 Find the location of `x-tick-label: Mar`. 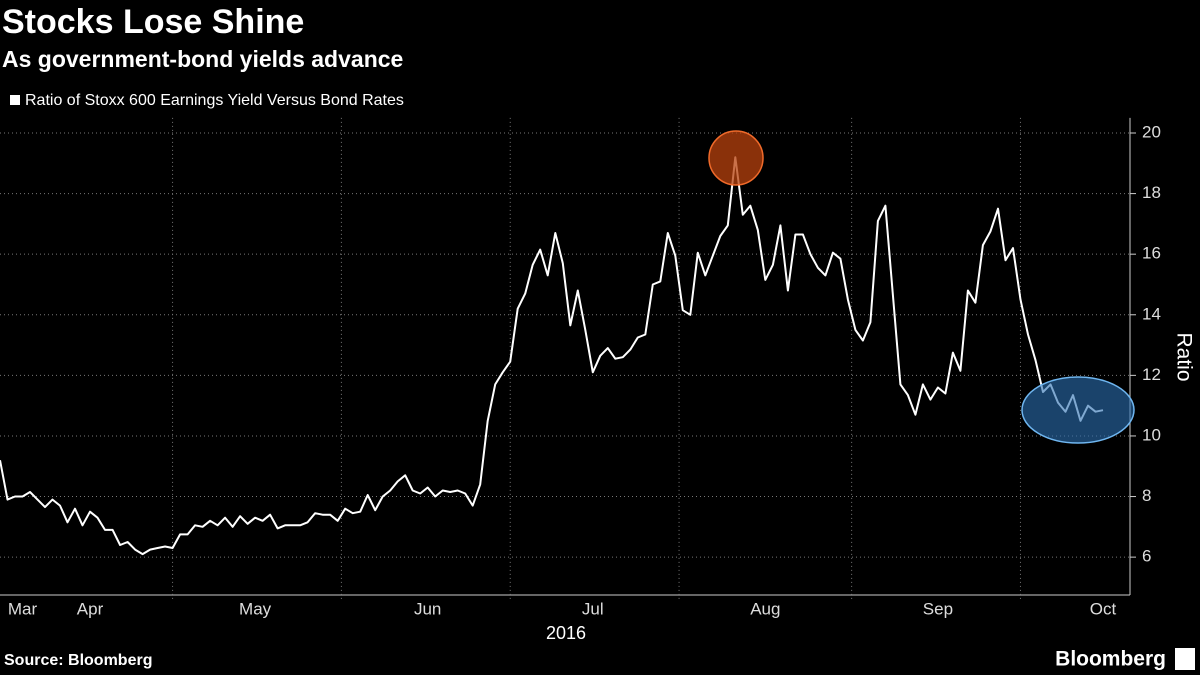

x-tick-label: Mar is located at coordinates (23, 608).